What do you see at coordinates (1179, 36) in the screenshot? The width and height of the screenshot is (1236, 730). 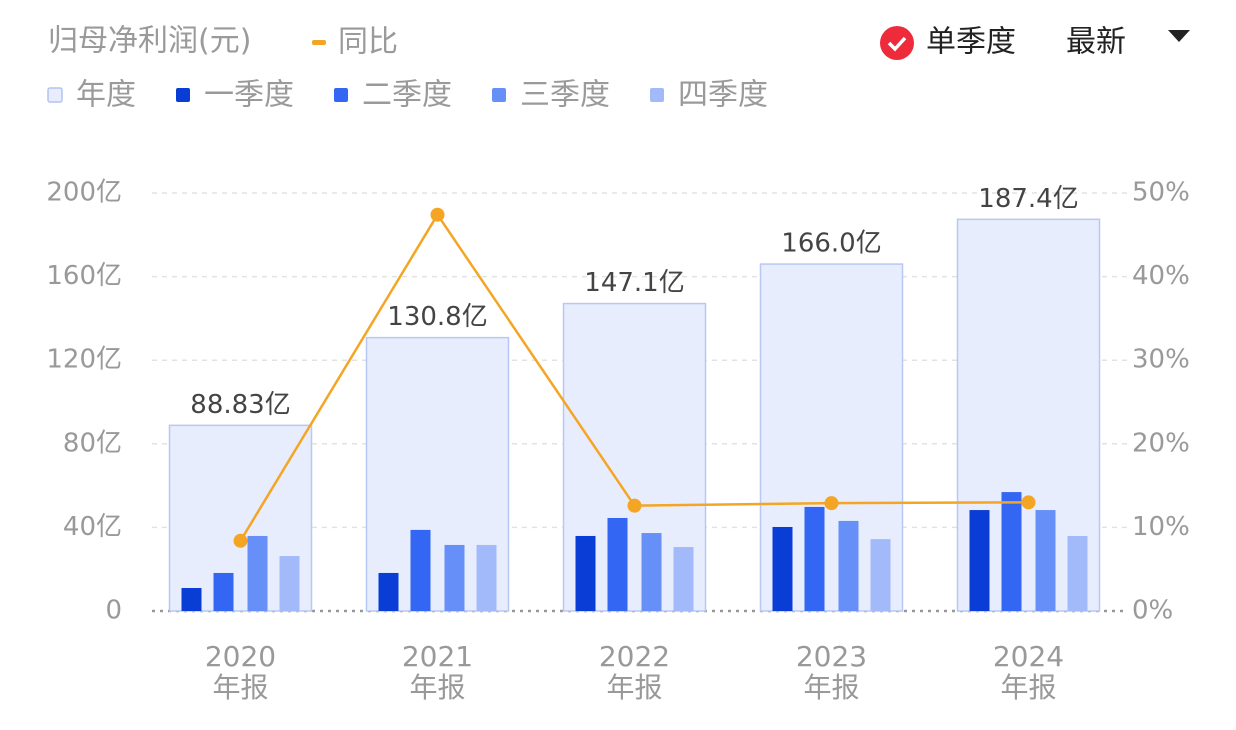 I see `dropdown-arrow` at bounding box center [1179, 36].